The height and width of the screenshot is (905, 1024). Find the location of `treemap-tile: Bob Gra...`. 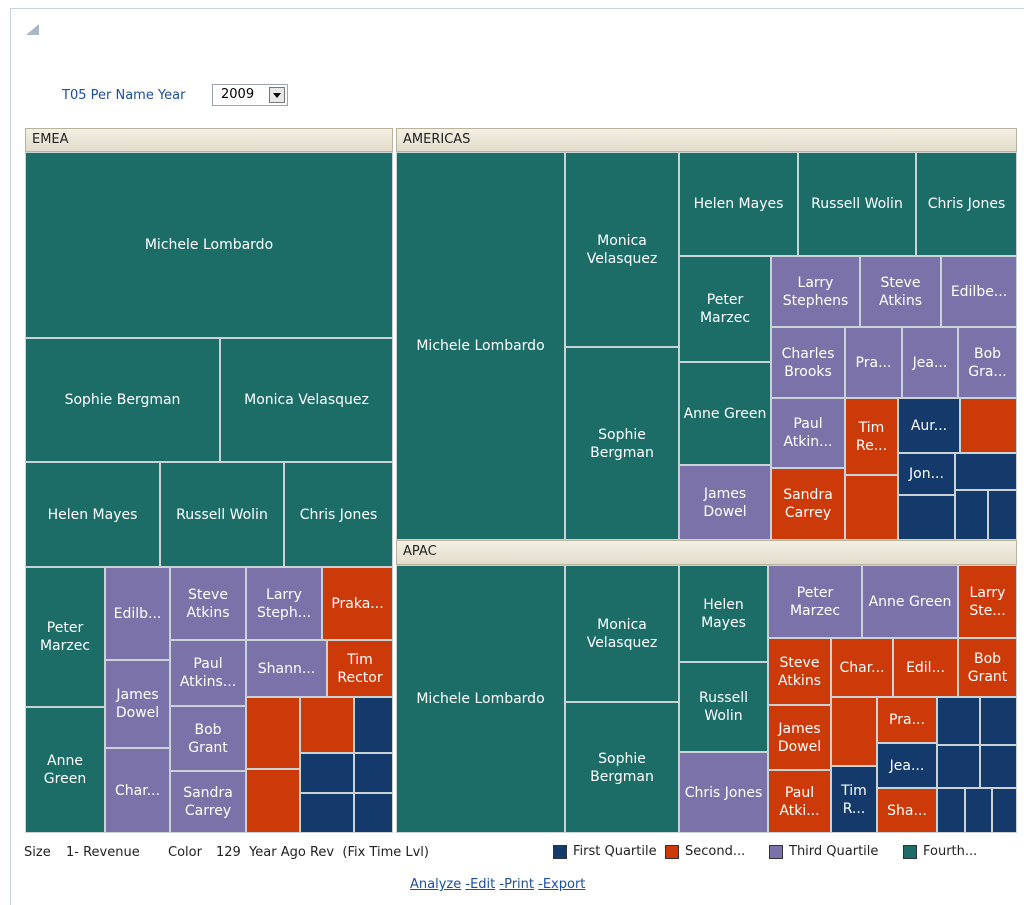

treemap-tile: Bob Gra... is located at coordinates (987, 362).